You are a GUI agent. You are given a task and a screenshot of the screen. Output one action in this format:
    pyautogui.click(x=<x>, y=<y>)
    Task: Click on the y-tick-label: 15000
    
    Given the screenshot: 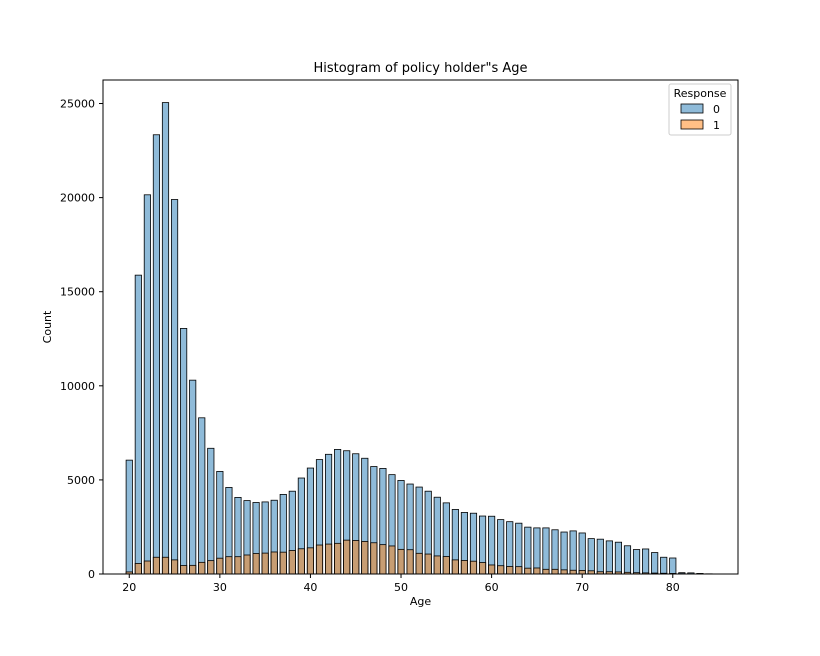 What is the action you would take?
    pyautogui.click(x=77, y=292)
    